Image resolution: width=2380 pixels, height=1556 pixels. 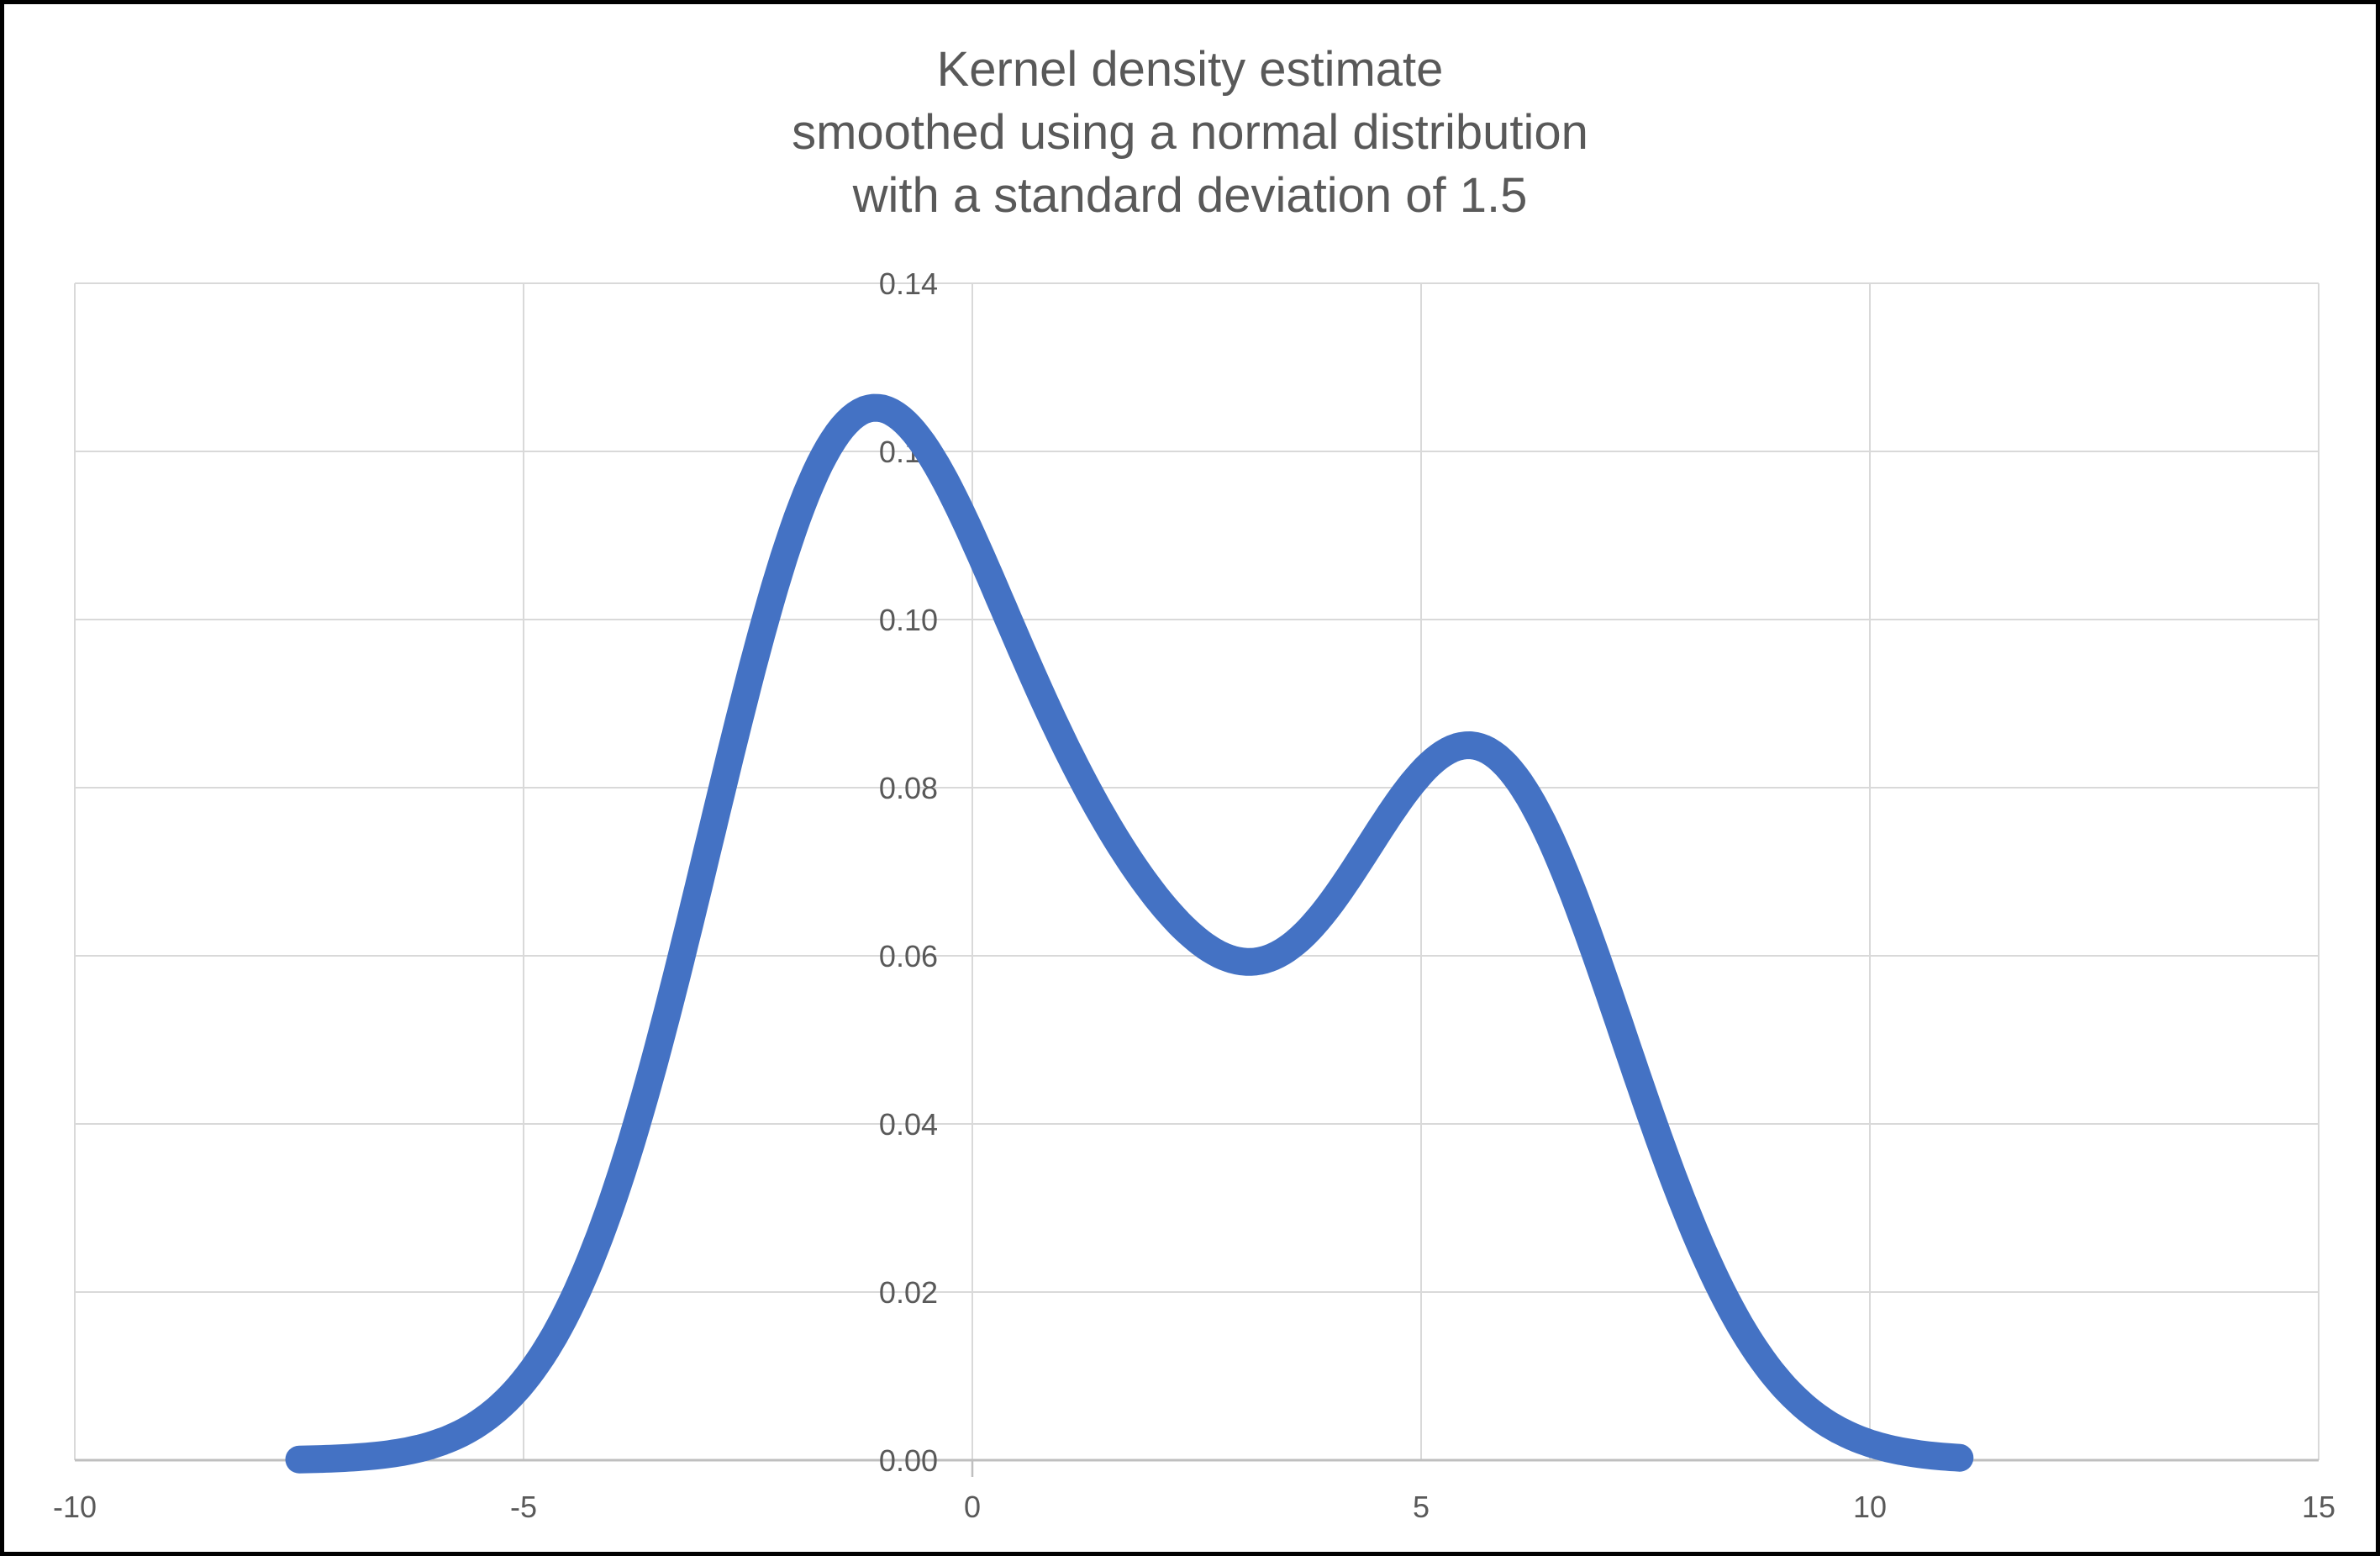 I want to click on y-tick-label: 0.04, so click(x=908, y=1124).